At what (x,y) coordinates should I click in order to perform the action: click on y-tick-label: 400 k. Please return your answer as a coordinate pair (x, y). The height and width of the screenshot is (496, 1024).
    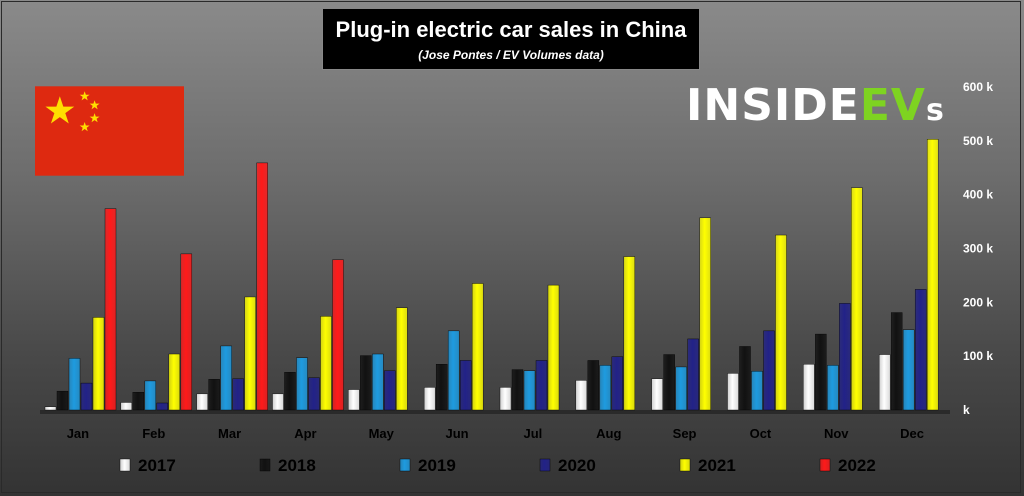
    Looking at the image, I should click on (978, 195).